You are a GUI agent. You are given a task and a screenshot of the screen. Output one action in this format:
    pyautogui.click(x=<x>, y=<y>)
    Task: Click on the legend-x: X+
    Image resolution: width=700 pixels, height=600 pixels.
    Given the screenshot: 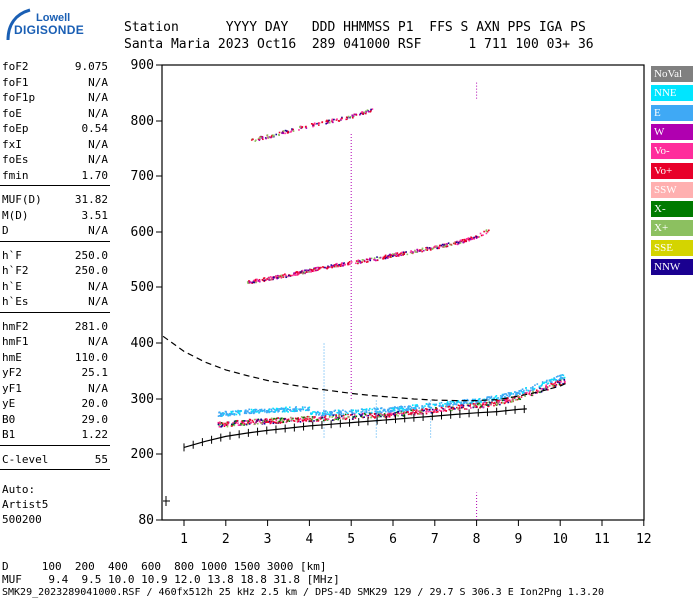 What is the action you would take?
    pyautogui.click(x=672, y=228)
    